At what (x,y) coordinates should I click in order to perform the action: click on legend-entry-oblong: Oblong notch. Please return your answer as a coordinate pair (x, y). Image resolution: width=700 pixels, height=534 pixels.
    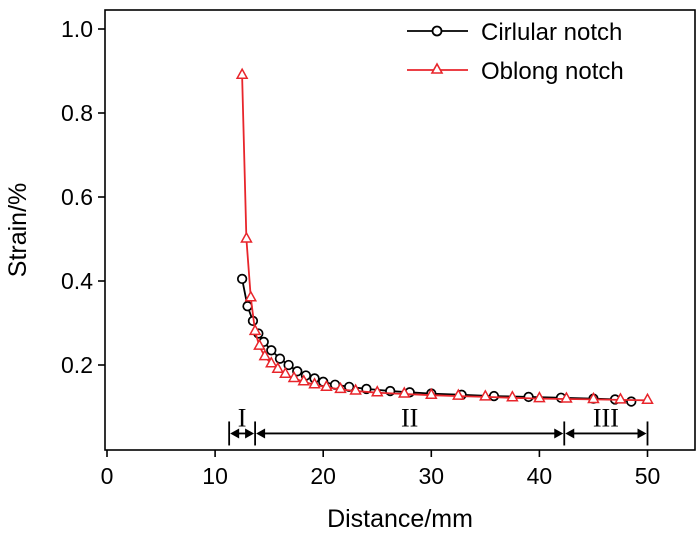
    Looking at the image, I should click on (515, 71).